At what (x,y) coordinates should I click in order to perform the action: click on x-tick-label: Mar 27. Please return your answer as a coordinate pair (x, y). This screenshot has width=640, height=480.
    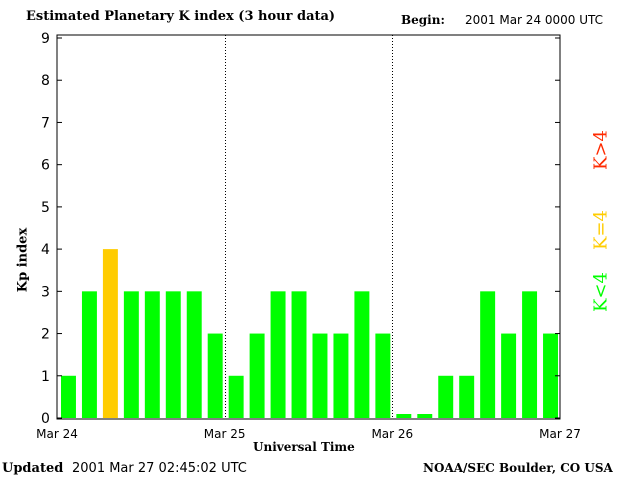
    Looking at the image, I should click on (560, 434).